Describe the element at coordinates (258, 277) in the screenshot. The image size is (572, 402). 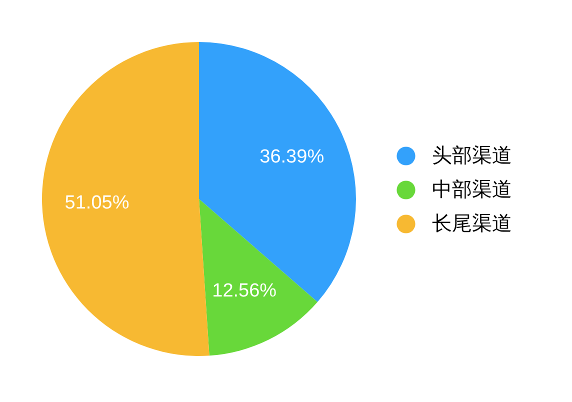
I see `pie-slice` at that location.